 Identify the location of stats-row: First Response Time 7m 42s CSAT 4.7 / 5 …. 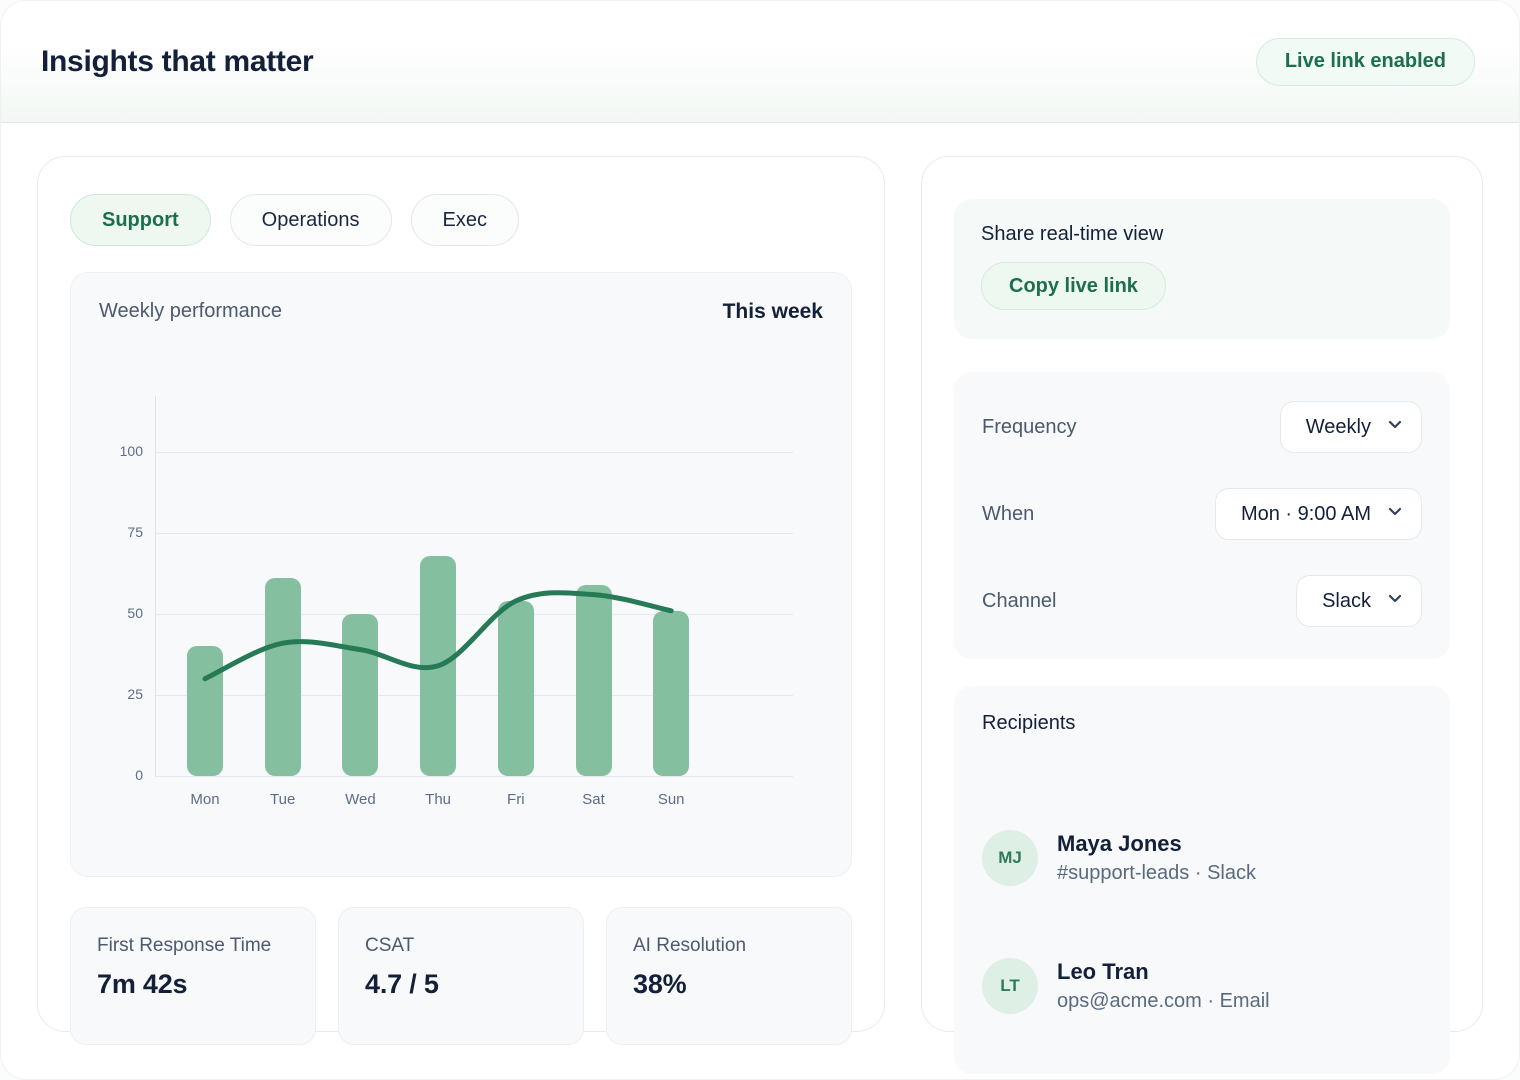
(461, 976).